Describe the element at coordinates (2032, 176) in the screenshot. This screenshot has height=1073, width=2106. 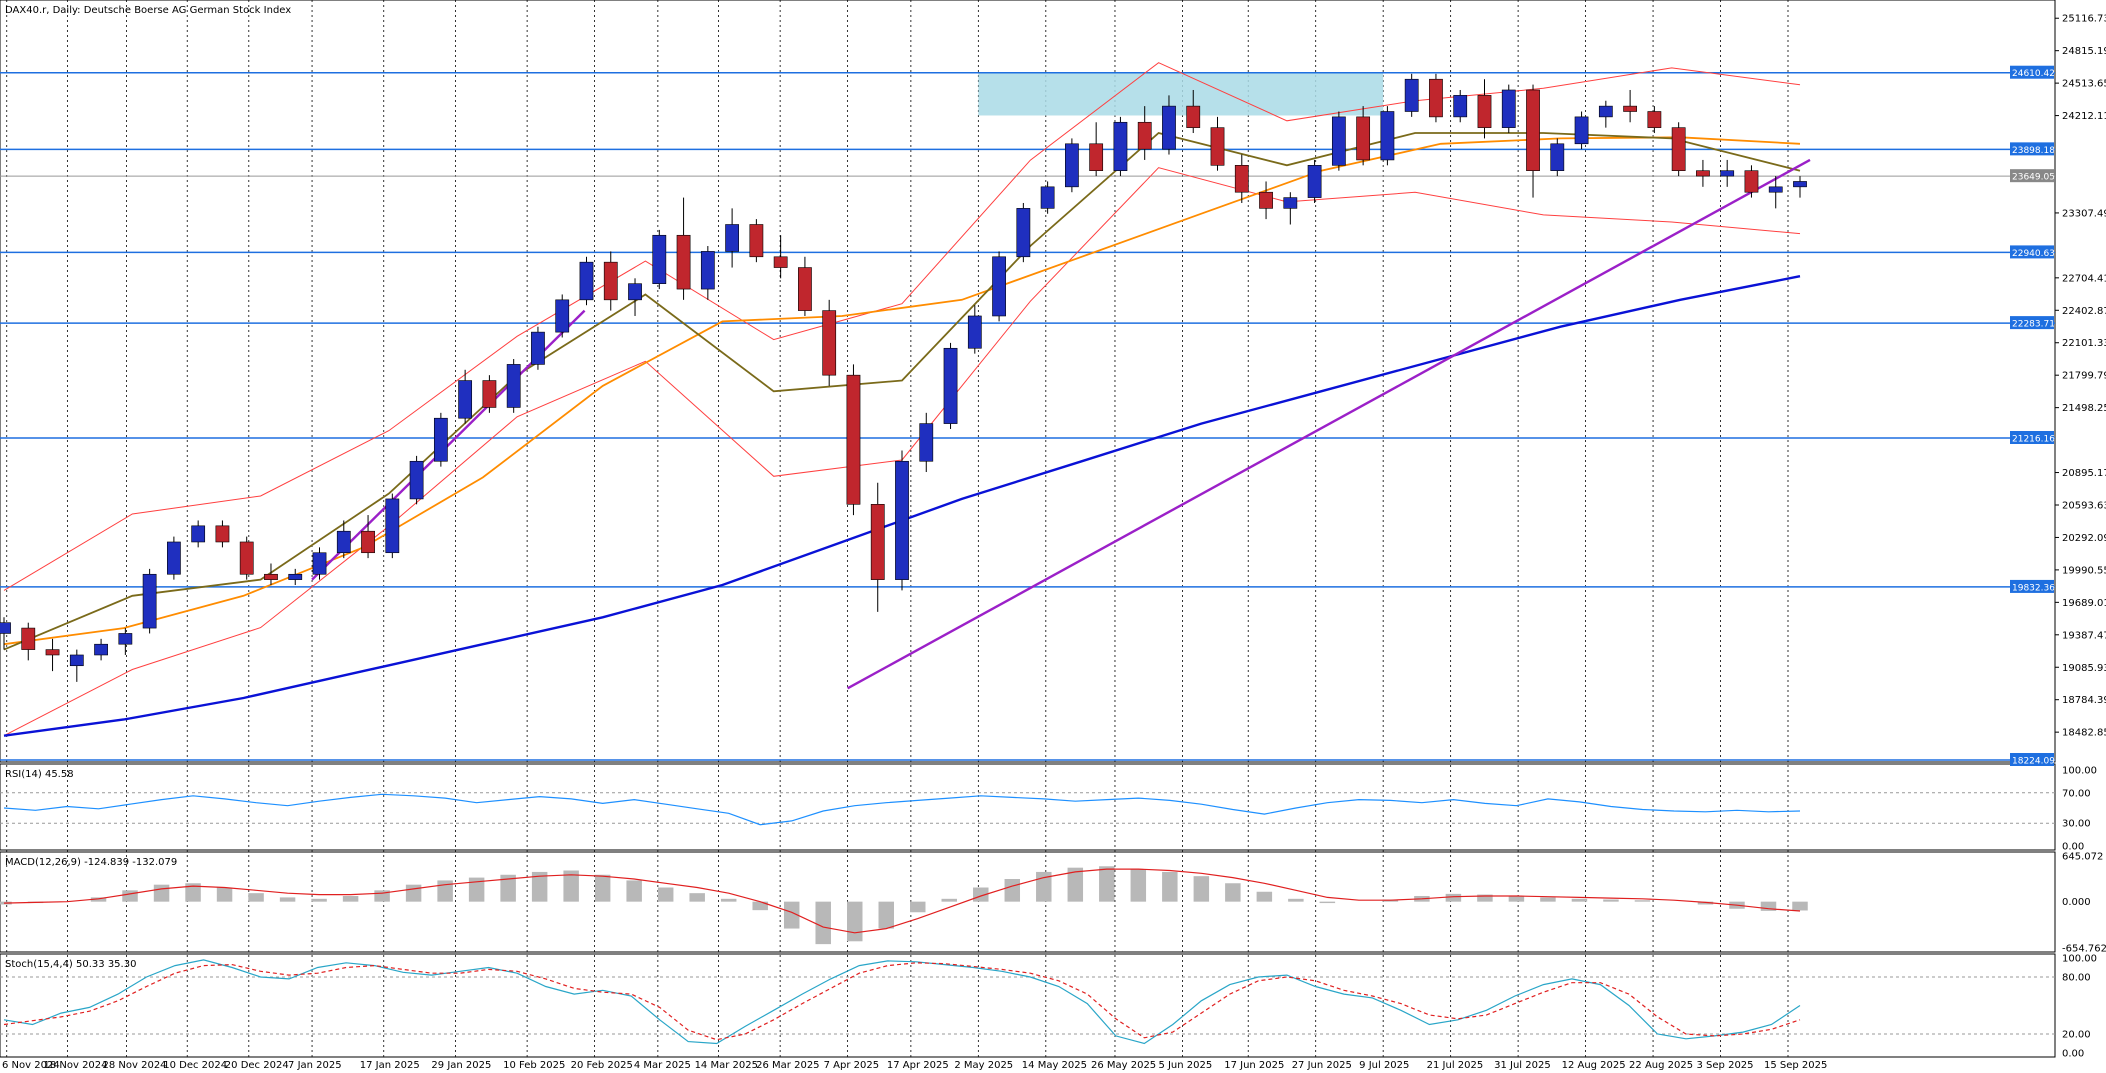
I see `current-price-tag` at that location.